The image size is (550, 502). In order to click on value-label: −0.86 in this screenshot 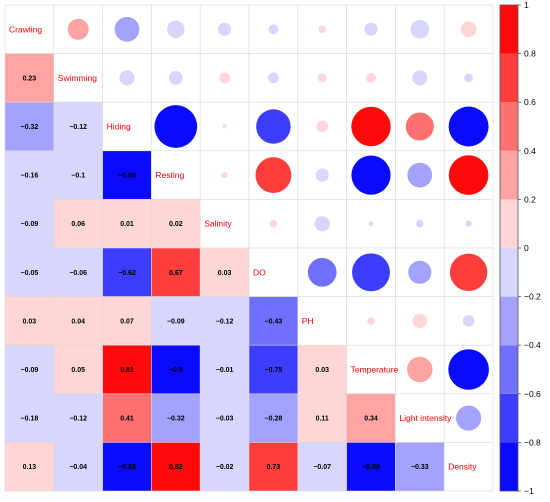, I will do `click(371, 467)`.